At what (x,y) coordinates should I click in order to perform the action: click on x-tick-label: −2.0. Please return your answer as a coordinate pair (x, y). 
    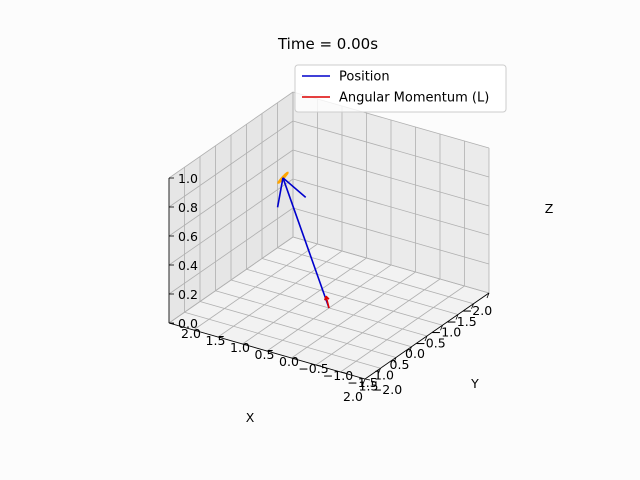
    Looking at the image, I should click on (477, 310).